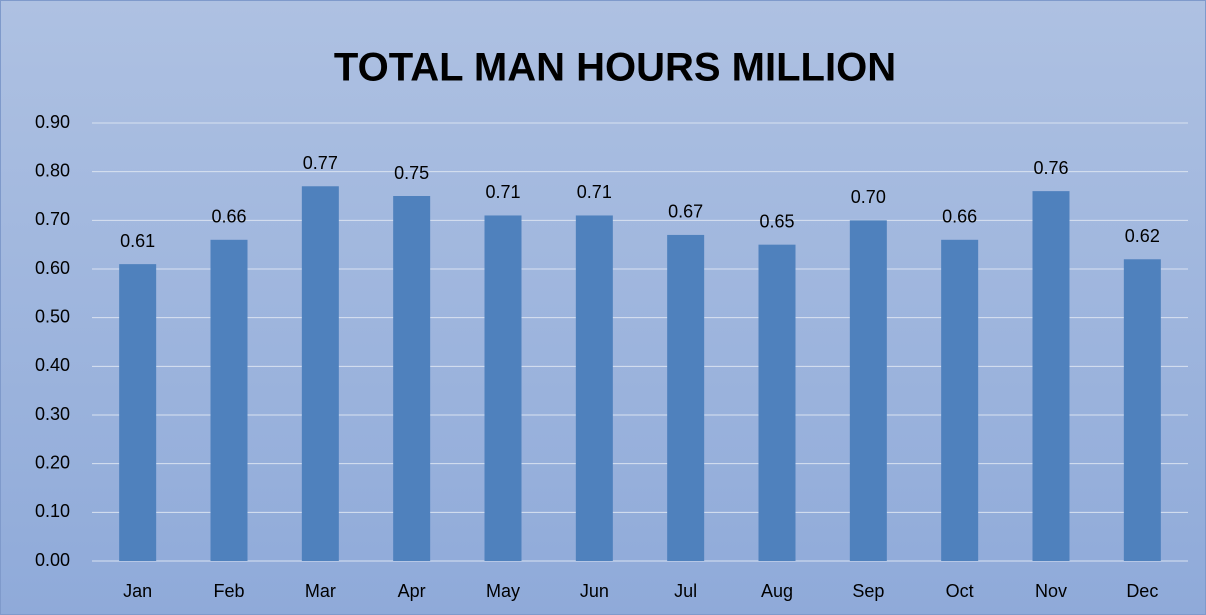  I want to click on x-tick-label: Dec, so click(1142, 591).